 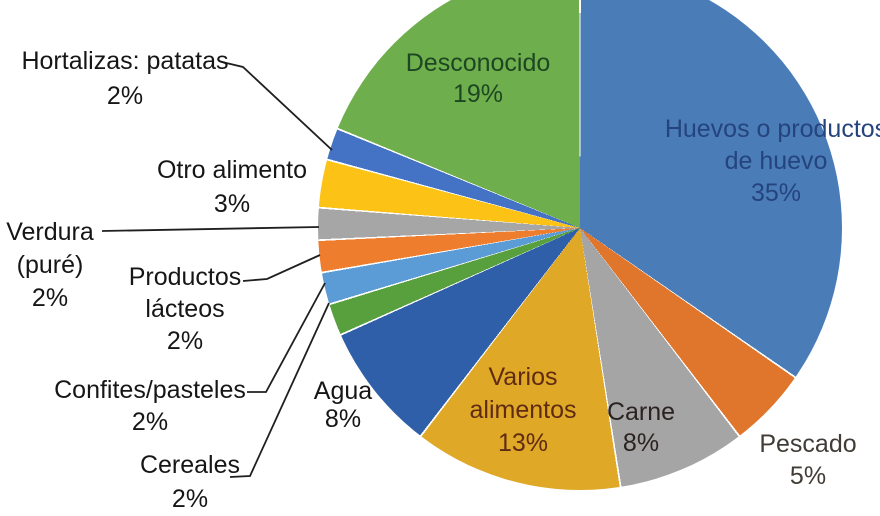 I want to click on slice-label-text: Confites/pasteles, so click(x=150, y=390).